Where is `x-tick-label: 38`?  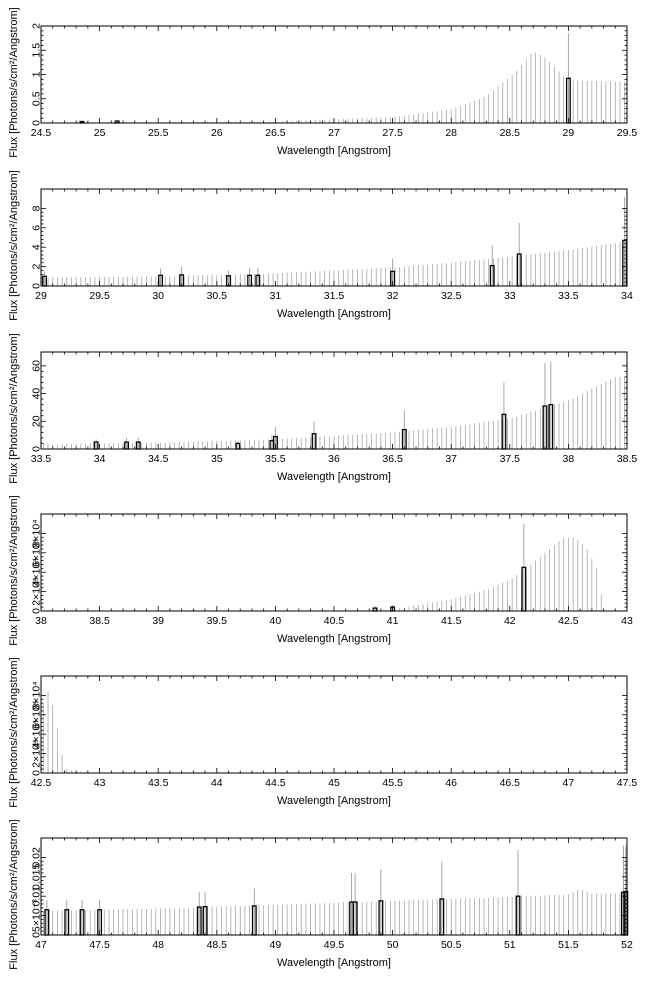
x-tick-label: 38 is located at coordinates (41, 621).